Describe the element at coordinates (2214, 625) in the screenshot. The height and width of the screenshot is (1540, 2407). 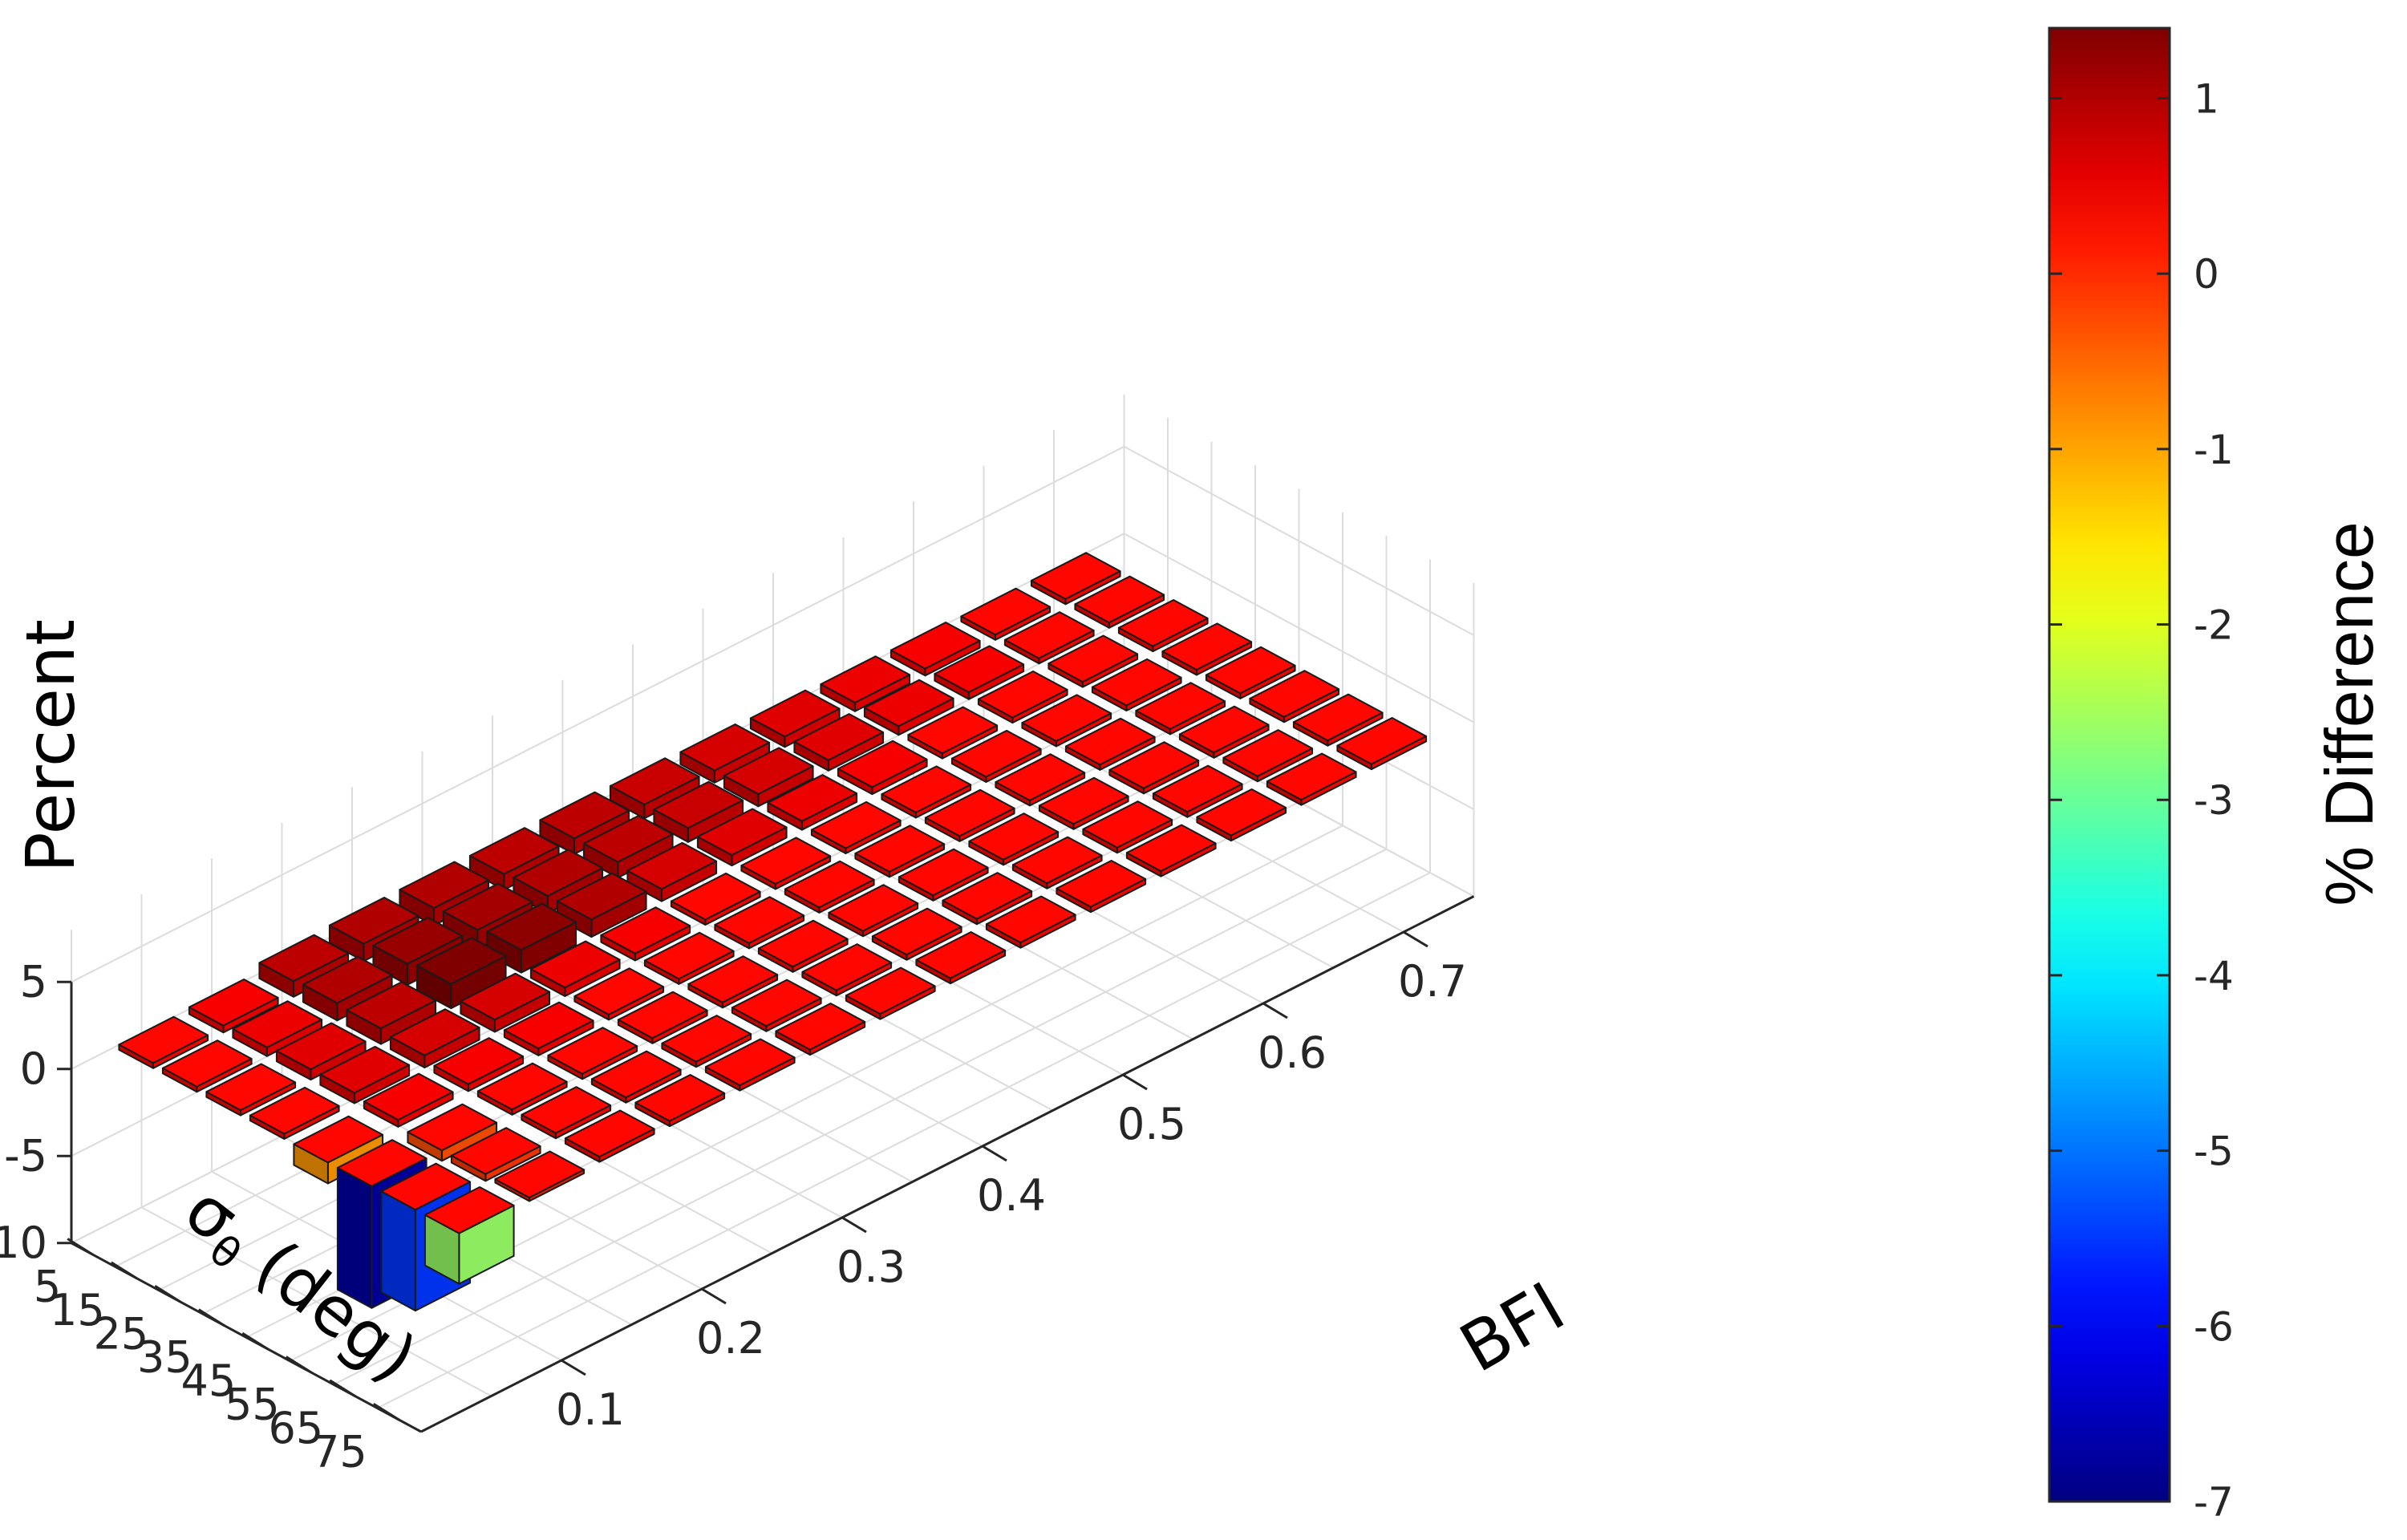
I see `colorbar-tick-label: -2` at that location.